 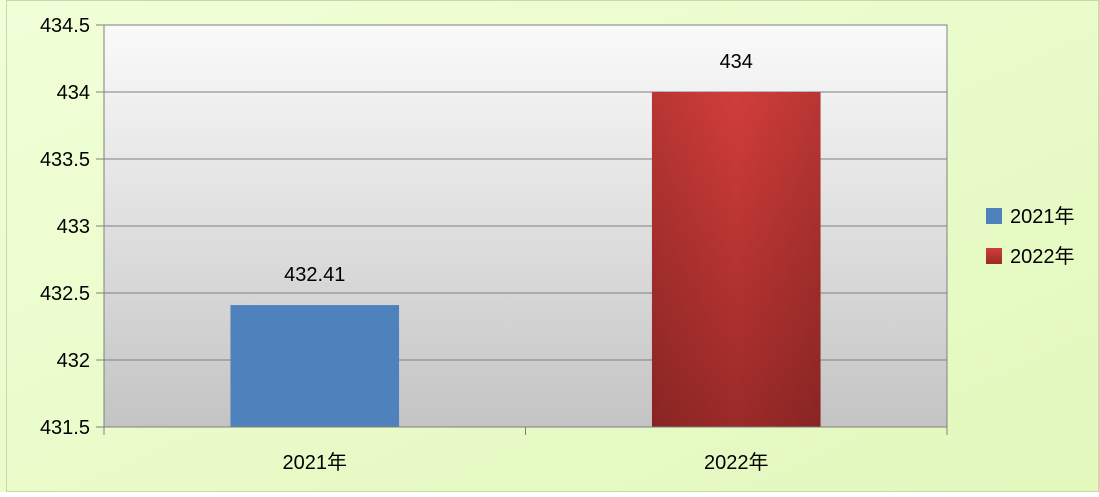 What do you see at coordinates (315, 462) in the screenshot?
I see `x-tick-label: 2021年` at bounding box center [315, 462].